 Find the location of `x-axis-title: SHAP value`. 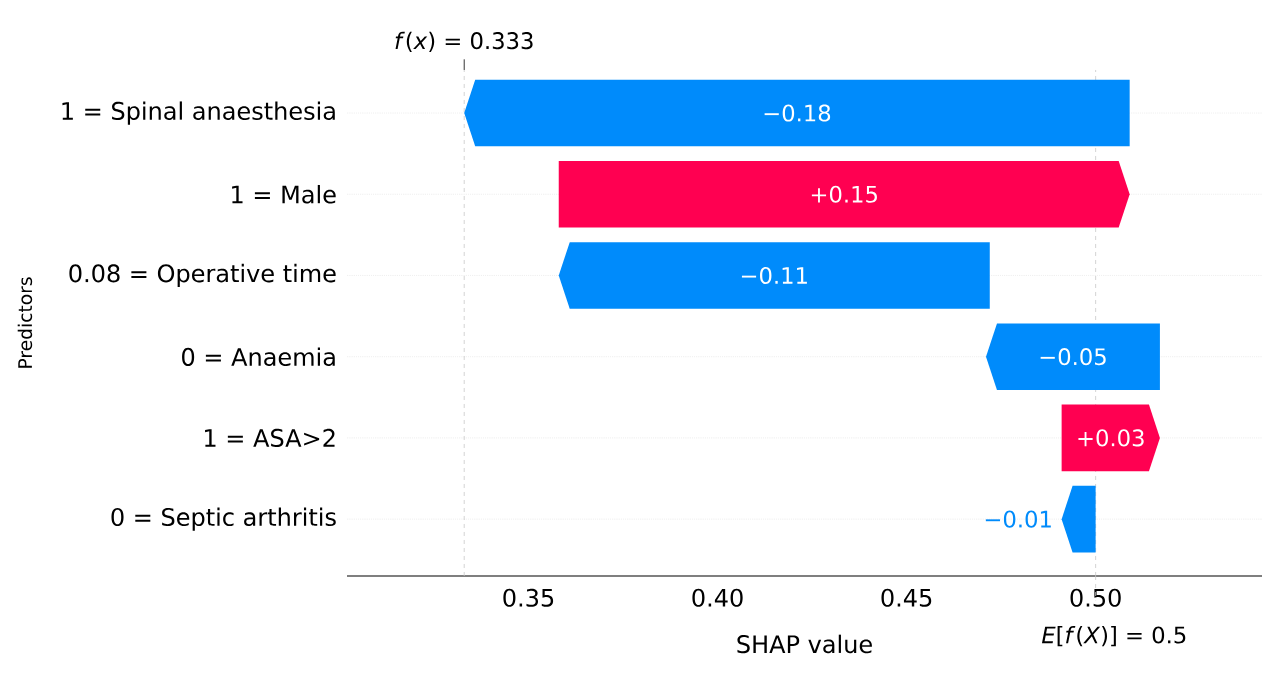

x-axis-title: SHAP value is located at coordinates (804, 644).